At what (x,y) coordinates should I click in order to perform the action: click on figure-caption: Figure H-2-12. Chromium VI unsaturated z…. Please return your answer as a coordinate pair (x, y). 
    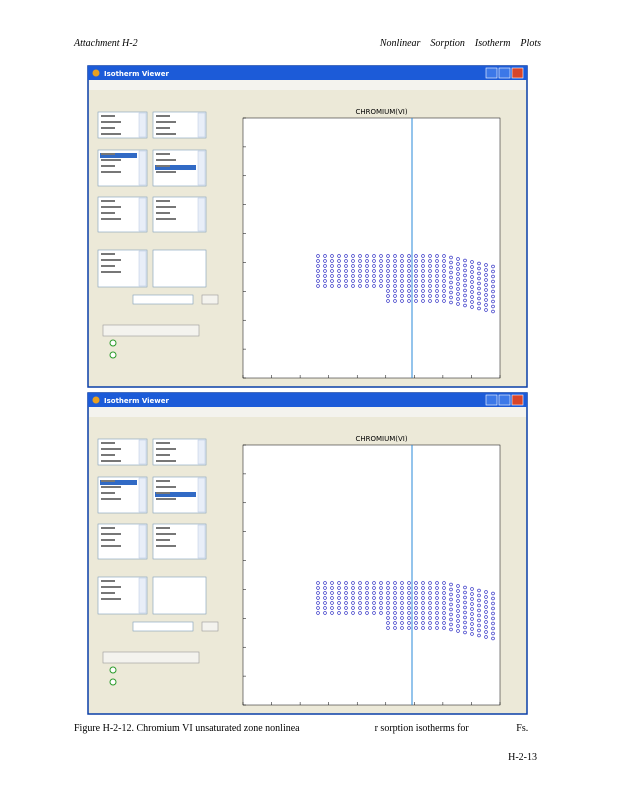
    Looking at the image, I should click on (301, 728).